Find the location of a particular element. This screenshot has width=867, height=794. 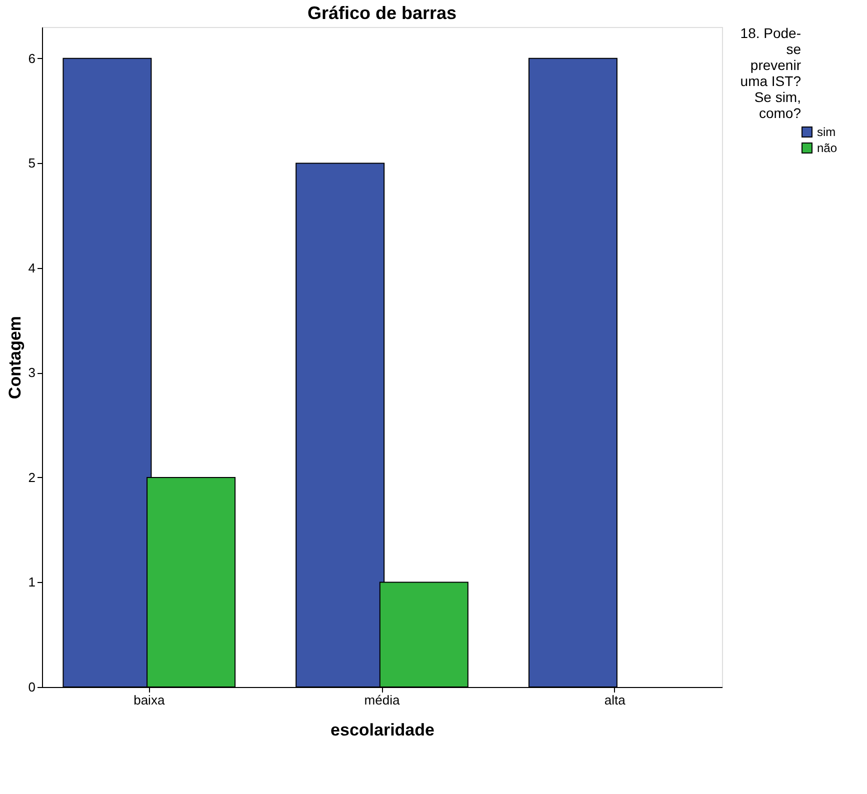

legend-title: 18. Pode-se prevenir uma IST? Se sim, como? is located at coordinates (771, 73).